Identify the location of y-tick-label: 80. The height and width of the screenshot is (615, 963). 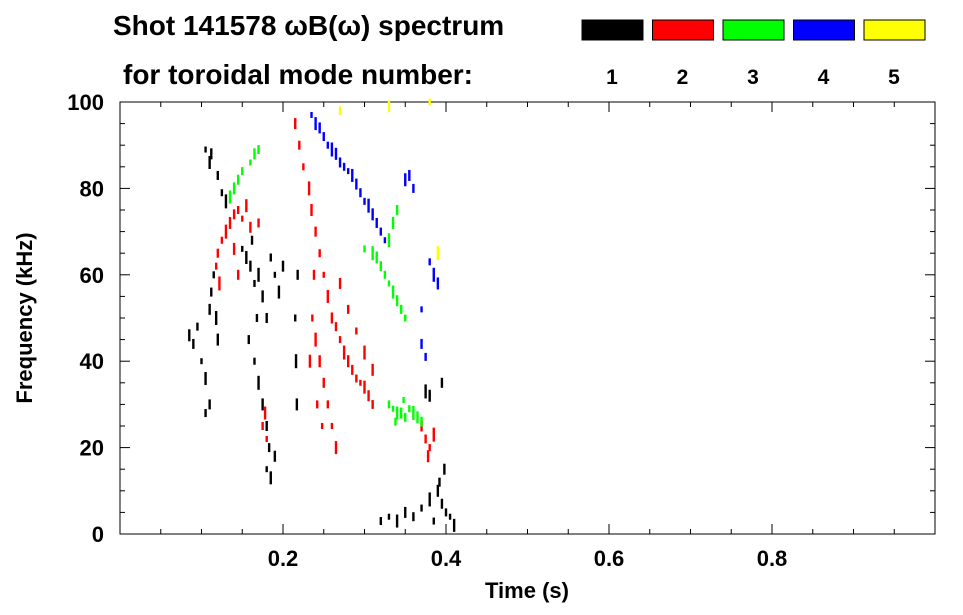
(92, 188).